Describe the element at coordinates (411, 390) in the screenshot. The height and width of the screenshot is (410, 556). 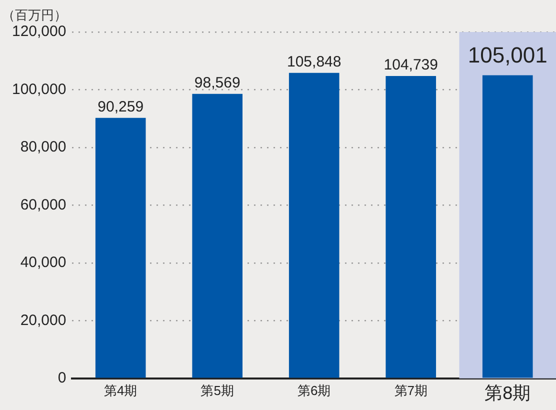
I see `x-tick-label: 第7期` at that location.